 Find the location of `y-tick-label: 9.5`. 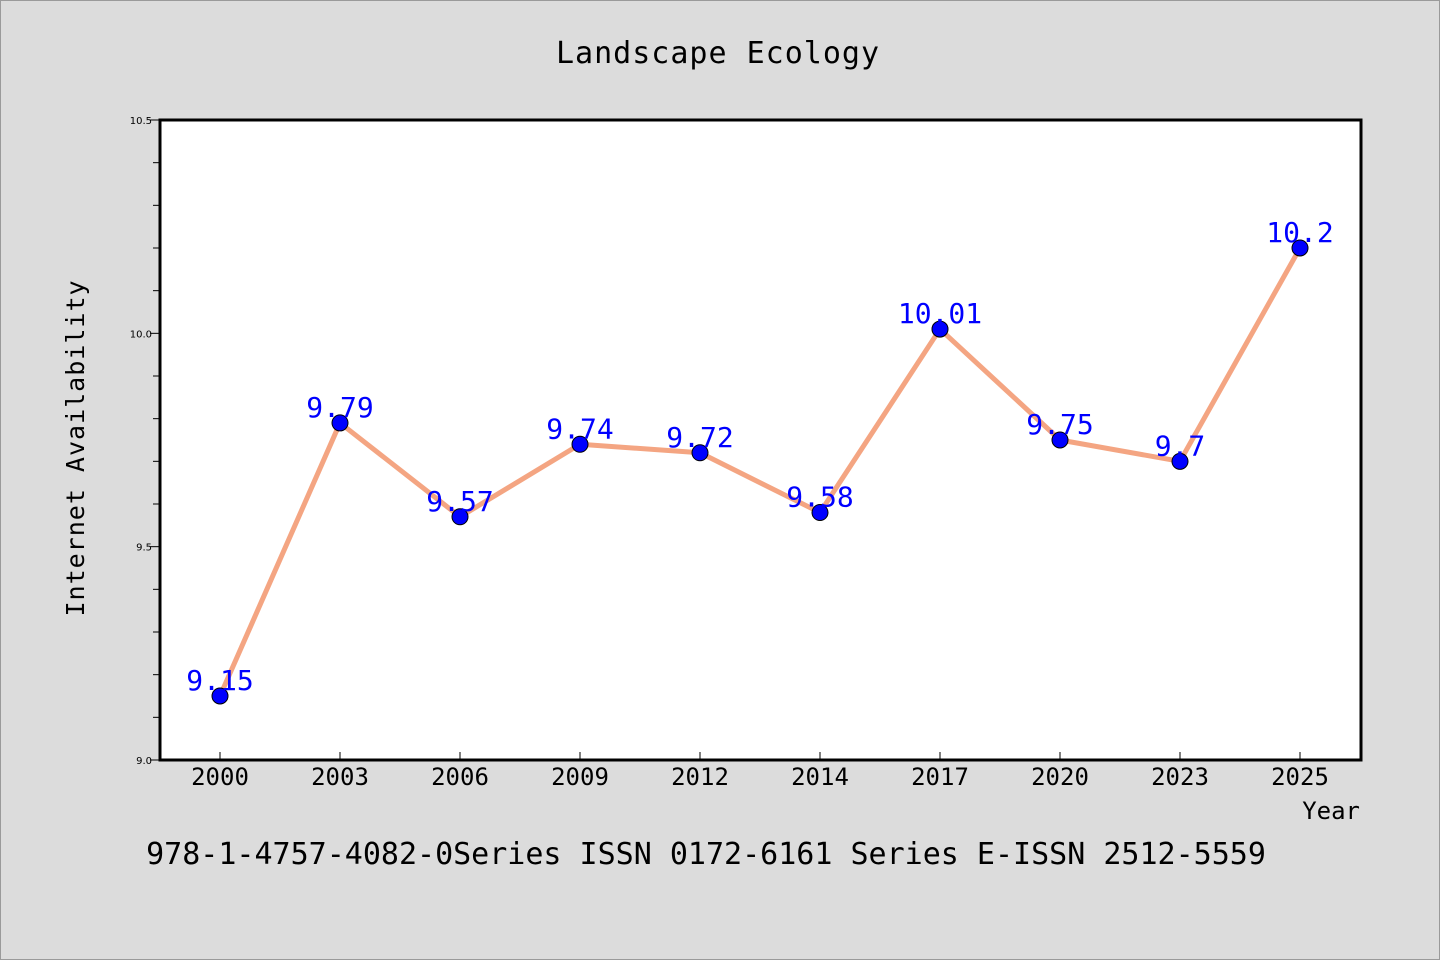

y-tick-label: 9.5 is located at coordinates (144, 548).